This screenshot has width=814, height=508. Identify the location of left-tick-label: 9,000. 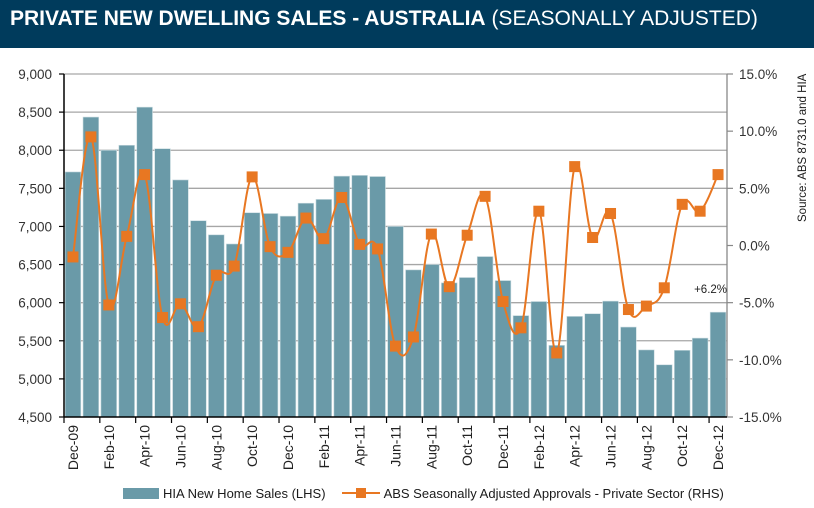
(35, 74).